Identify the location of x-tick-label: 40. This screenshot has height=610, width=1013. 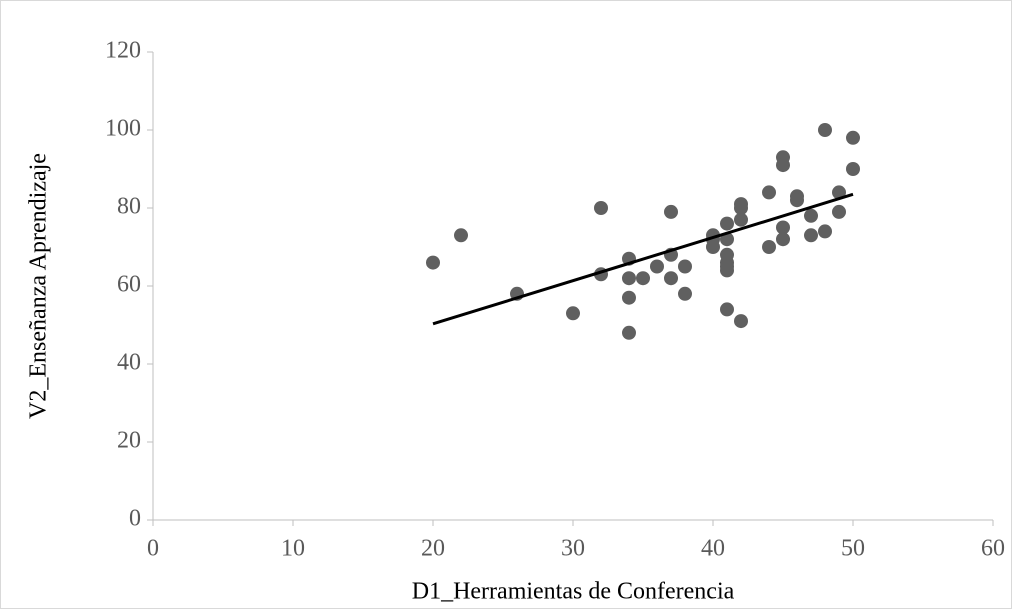
(713, 549).